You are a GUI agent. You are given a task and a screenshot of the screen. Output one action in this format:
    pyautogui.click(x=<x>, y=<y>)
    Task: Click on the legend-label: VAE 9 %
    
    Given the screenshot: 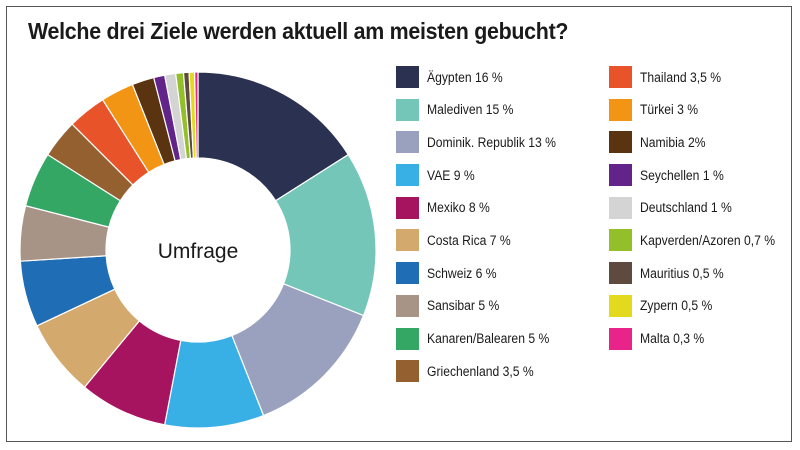 What is the action you would take?
    pyautogui.click(x=451, y=175)
    